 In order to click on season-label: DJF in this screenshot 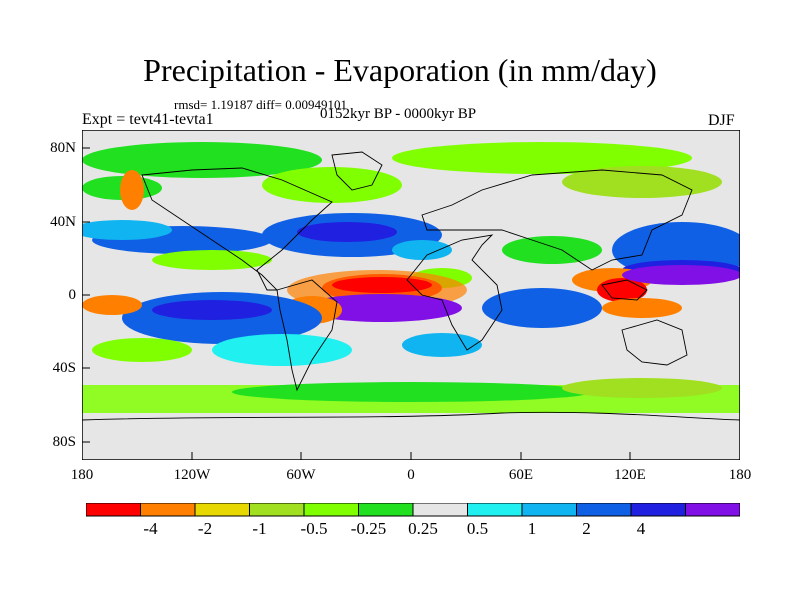, I will do `click(721, 120)`.